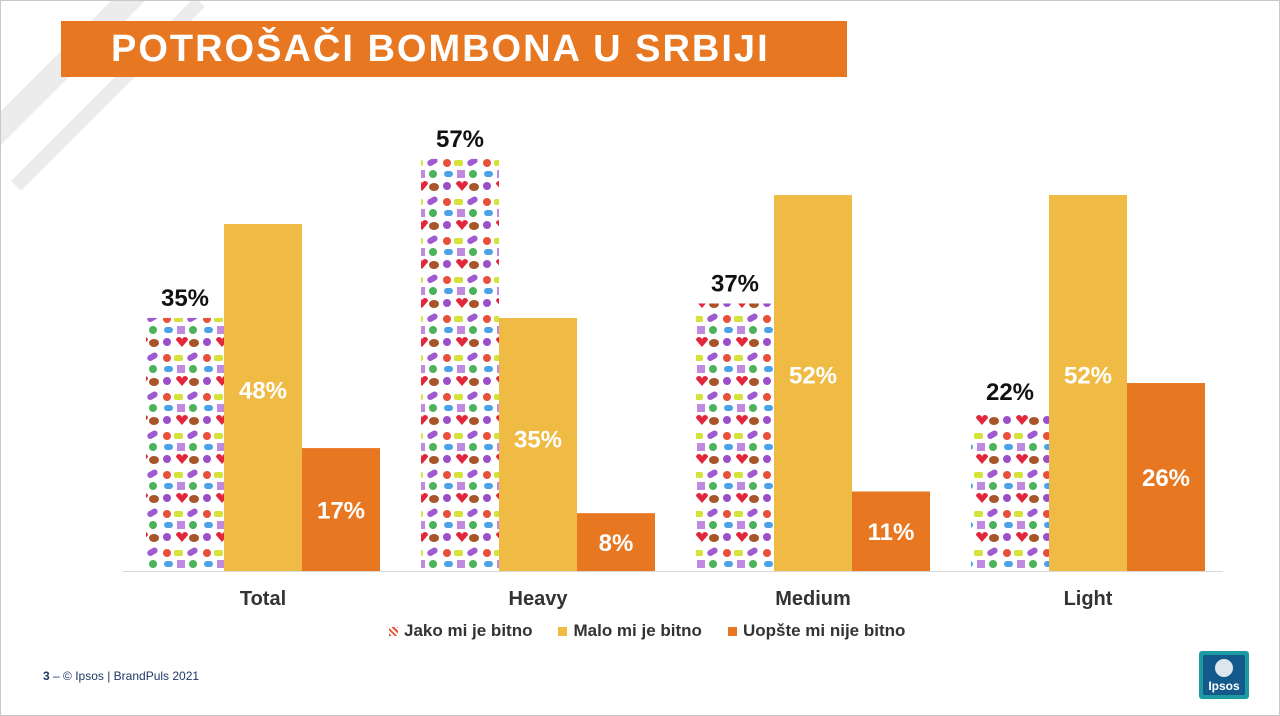  What do you see at coordinates (824, 630) in the screenshot?
I see `legend-label: Uopšte mi nije bitno` at bounding box center [824, 630].